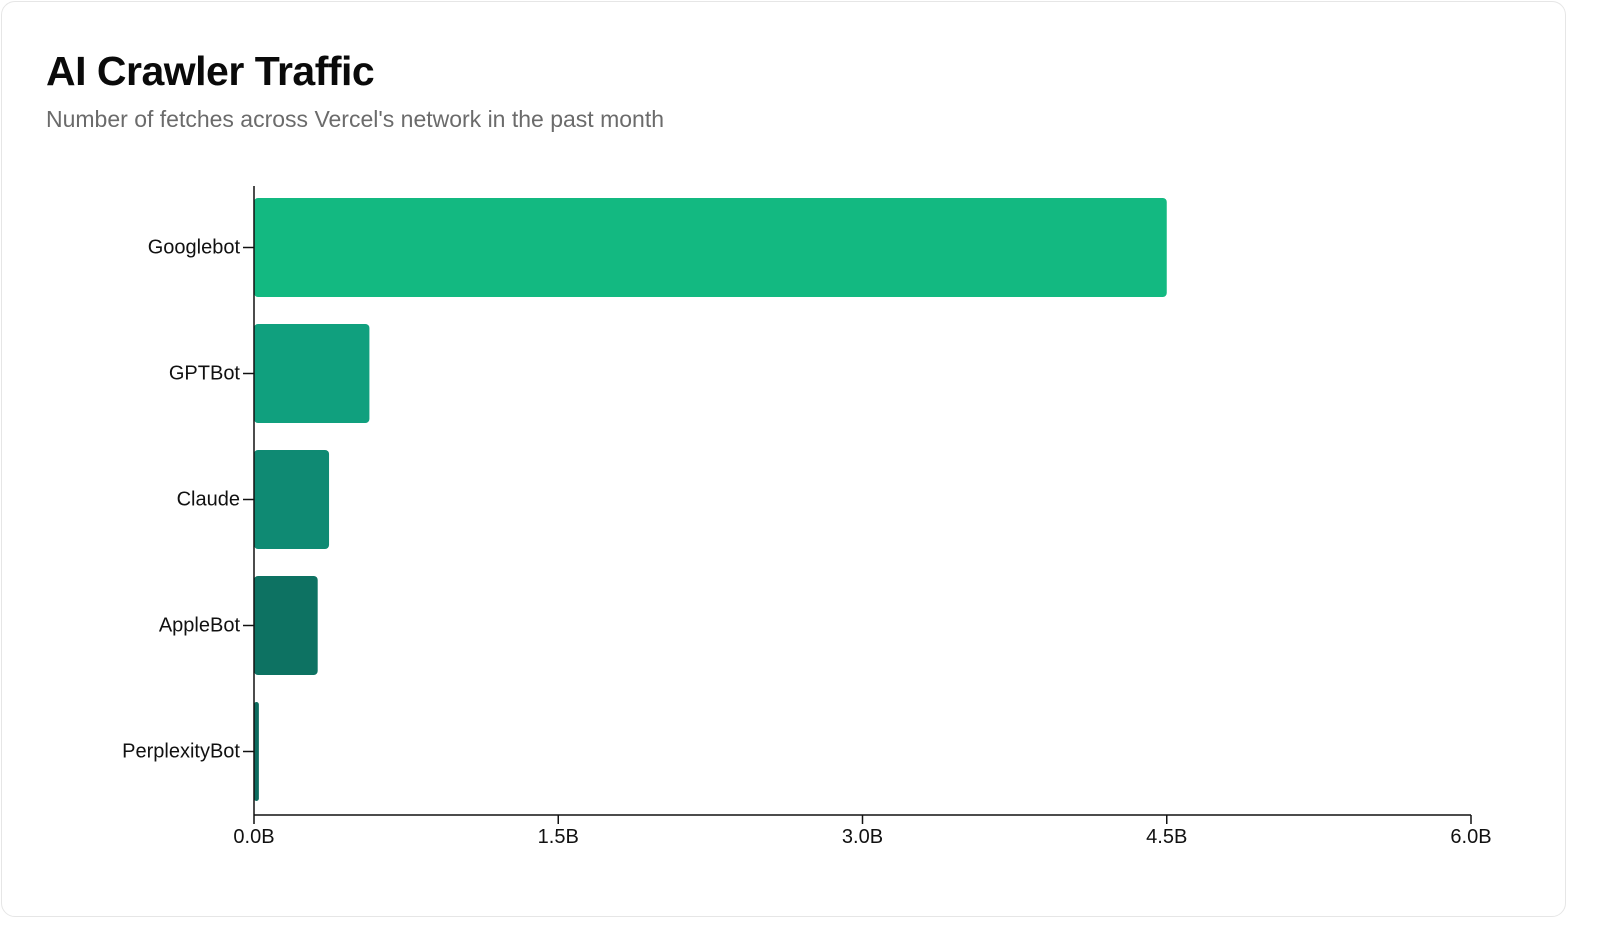 The width and height of the screenshot is (1600, 939). I want to click on x-axis: 0.0B 1.5B 3.0B 4.5B 6.0B, so click(862, 831).